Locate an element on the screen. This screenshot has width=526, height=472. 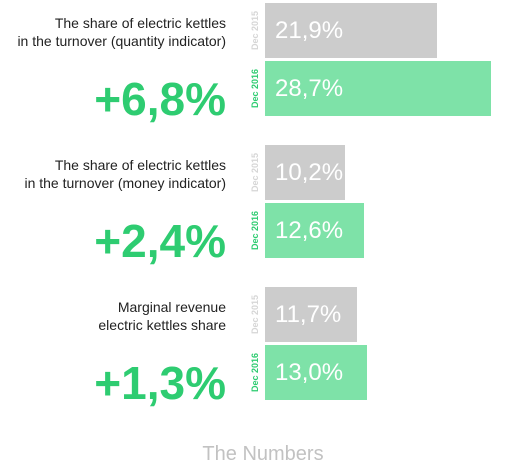
bar-dec-2015: 11,7% is located at coordinates (311, 314).